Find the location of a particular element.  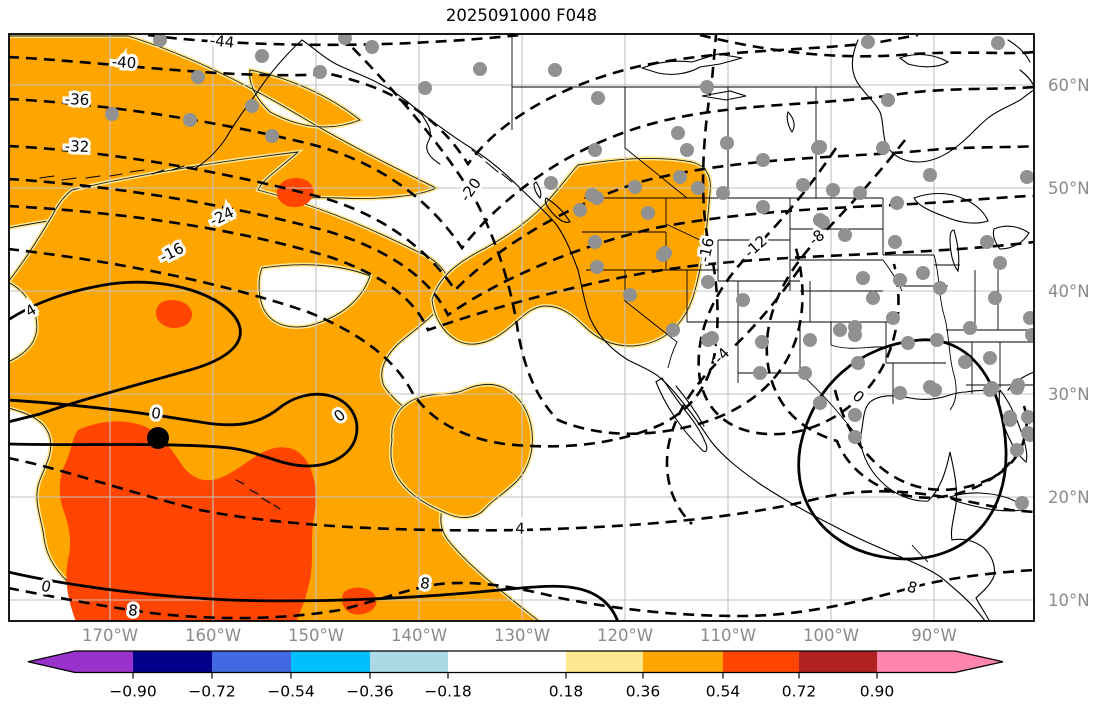

y-axis-tick-label: 50°N is located at coordinates (1069, 188).